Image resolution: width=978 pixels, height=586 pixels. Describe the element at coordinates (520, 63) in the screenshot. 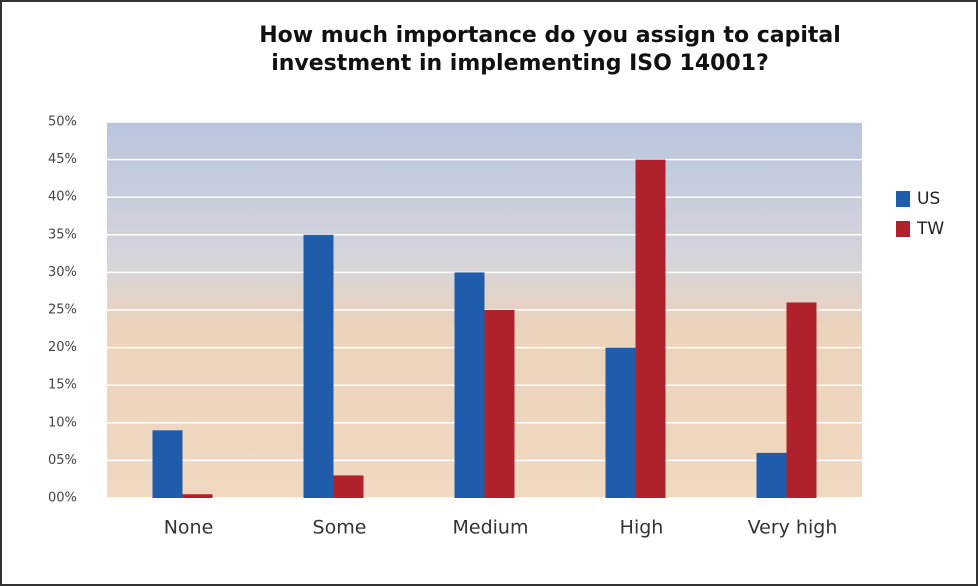

I see `chart-title: investment in implementing ISO 14001?` at that location.